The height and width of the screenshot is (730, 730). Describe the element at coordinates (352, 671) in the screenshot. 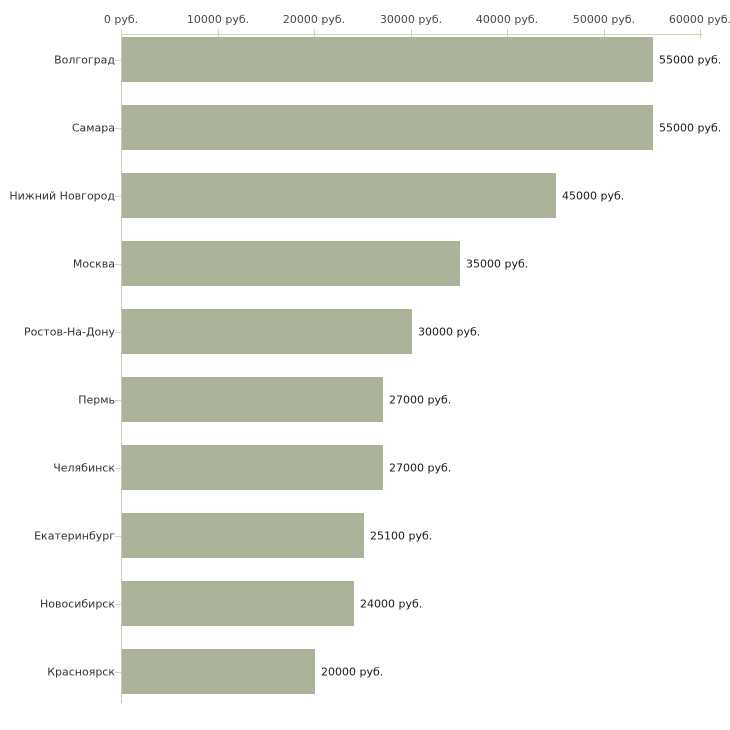

I see `value-label: 20000 руб.` at that location.